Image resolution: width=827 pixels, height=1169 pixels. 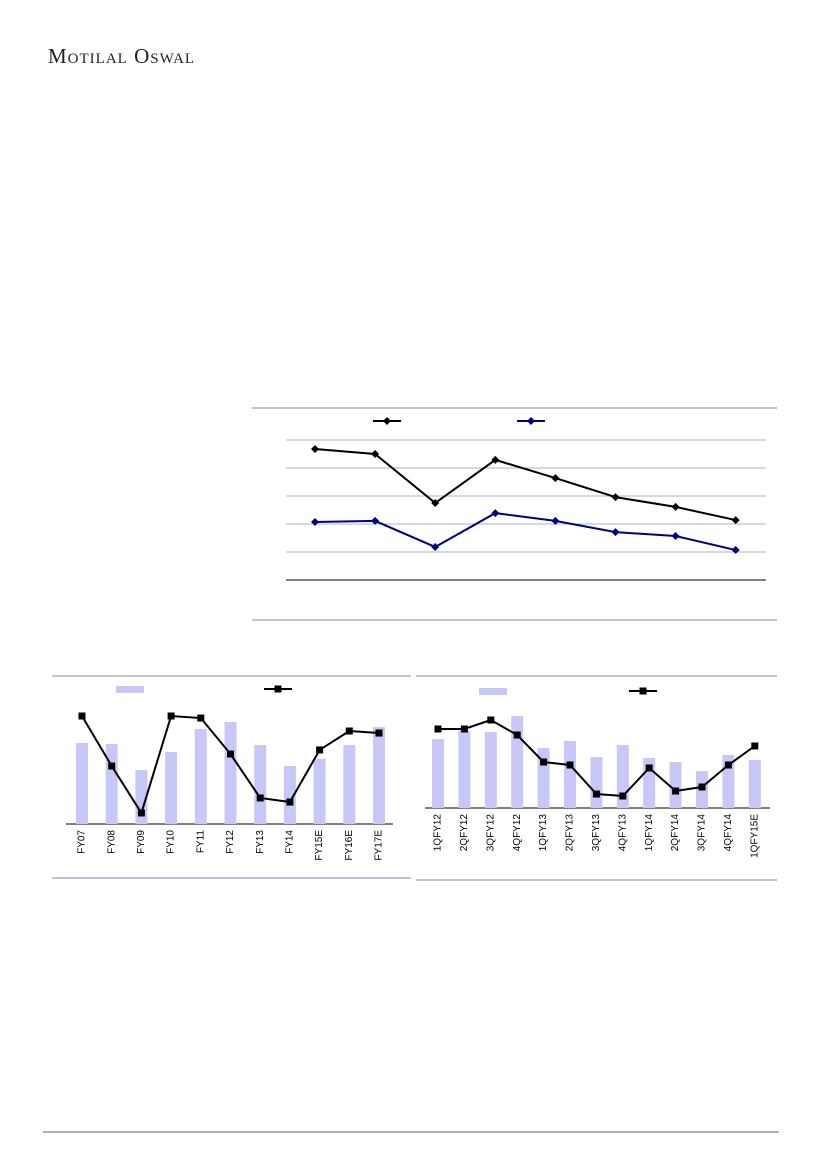 I want to click on x-tick-label: FY14, so click(x=290, y=842).